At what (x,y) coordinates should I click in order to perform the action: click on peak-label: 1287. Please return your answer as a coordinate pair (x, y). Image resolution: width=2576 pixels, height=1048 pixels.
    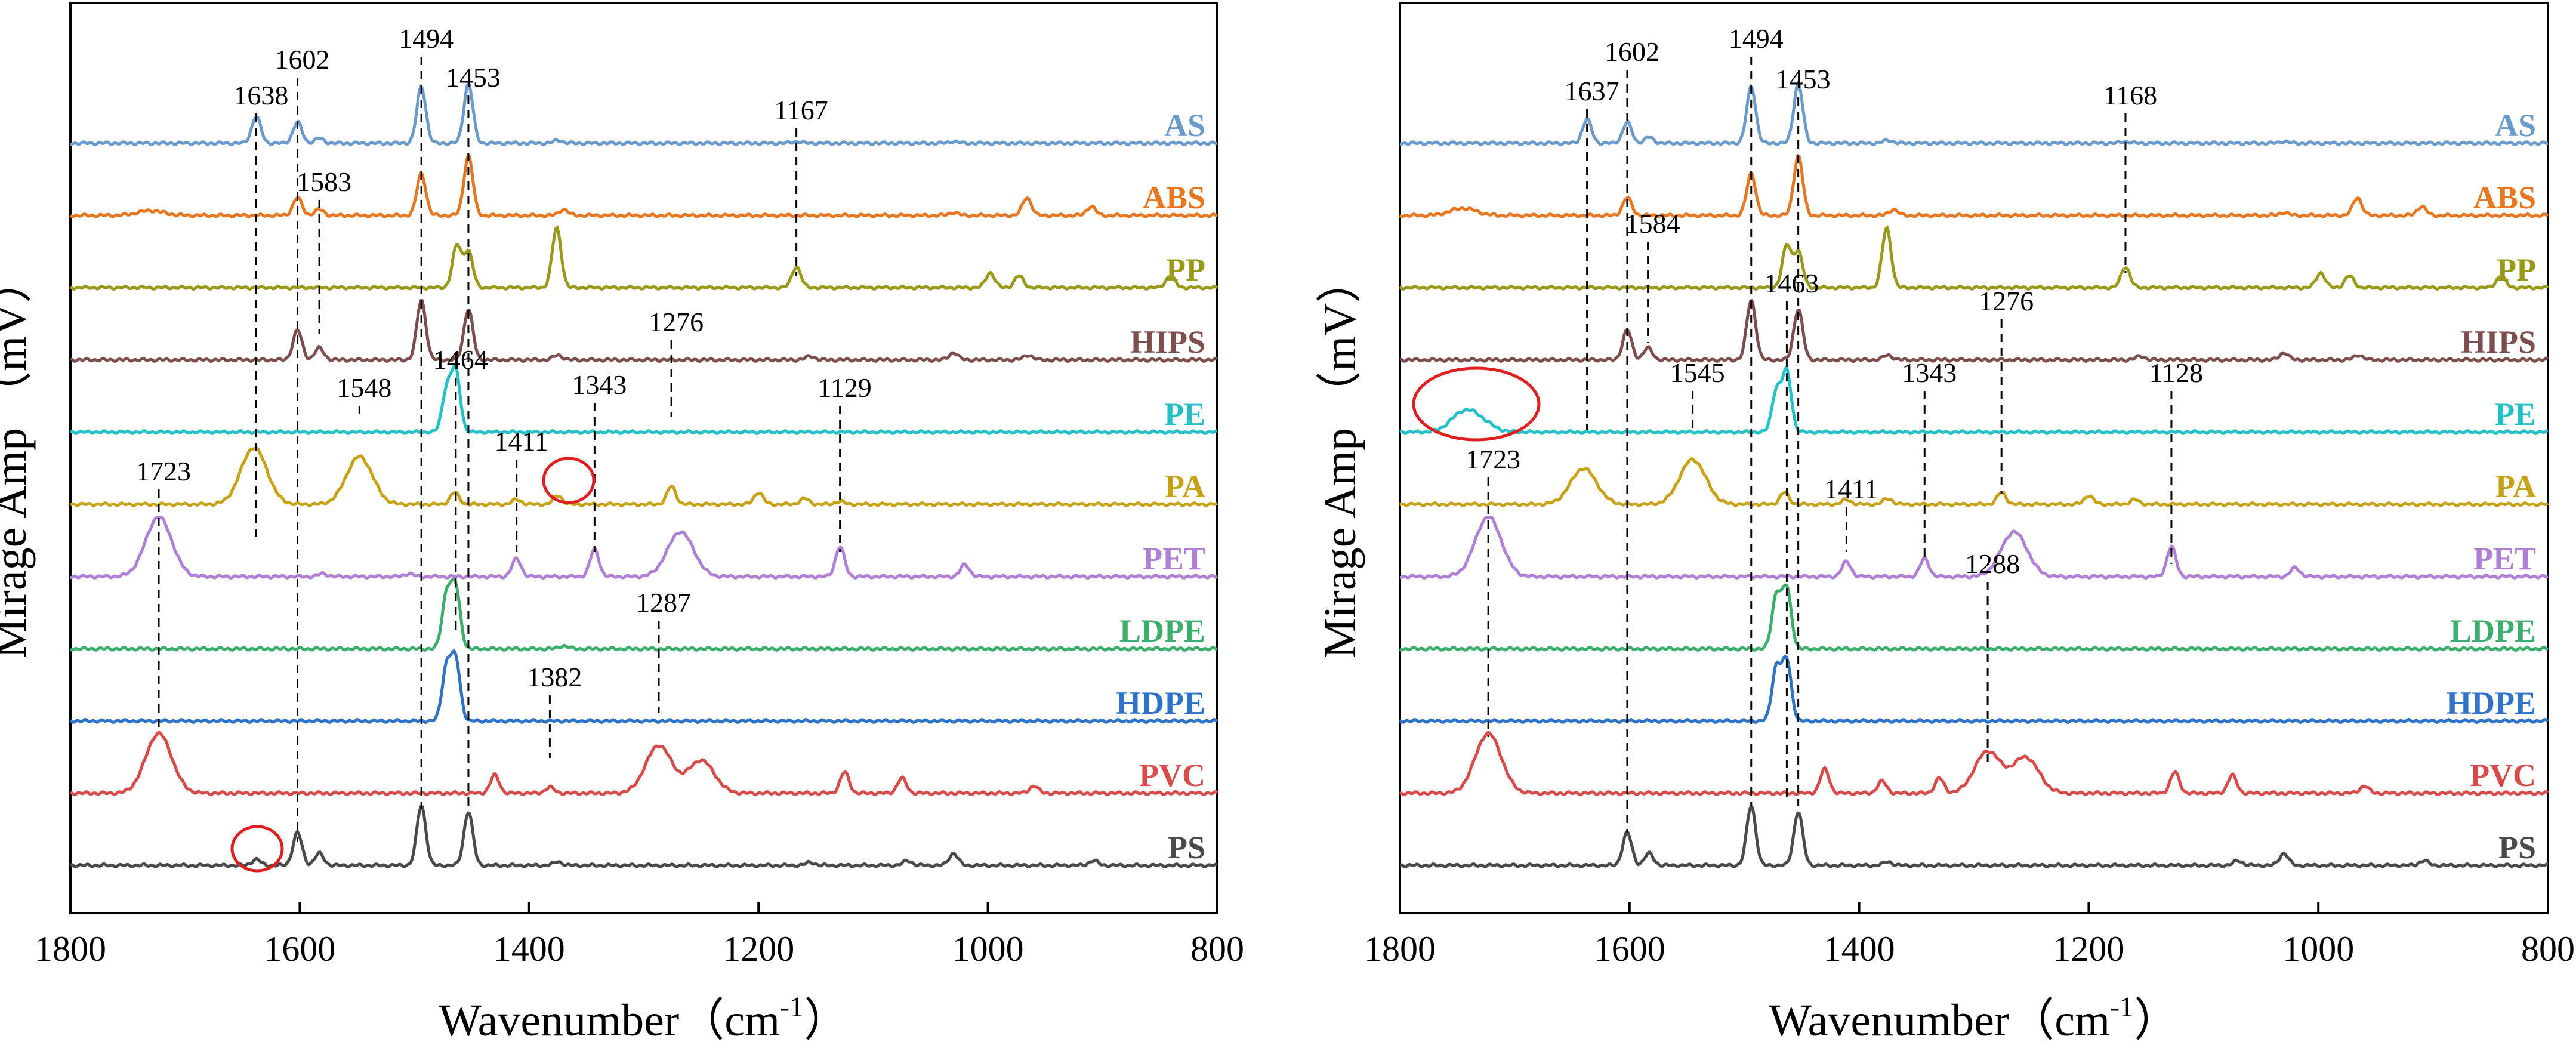
    Looking at the image, I should click on (664, 602).